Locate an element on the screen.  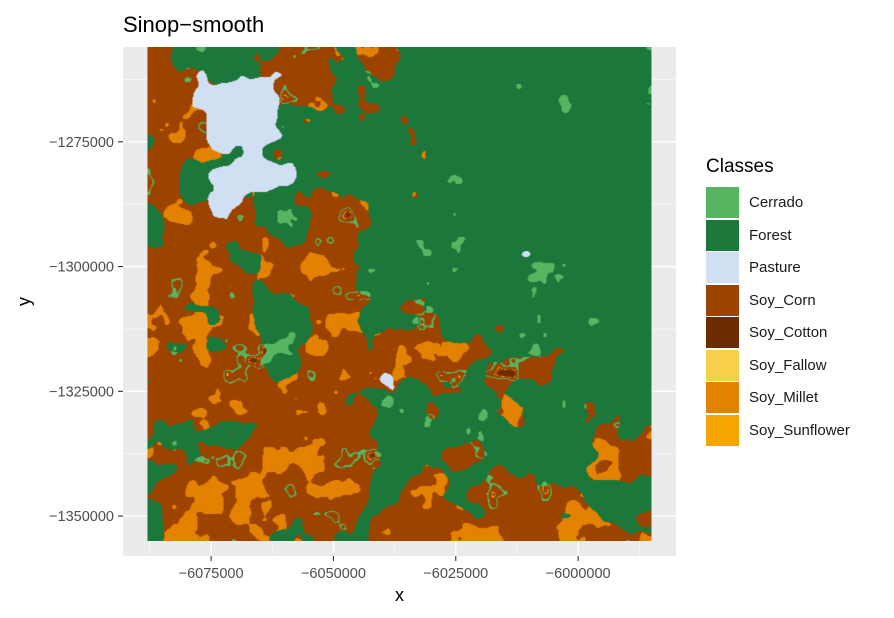
legend-item-cerrado: Cerrado is located at coordinates (796, 203).